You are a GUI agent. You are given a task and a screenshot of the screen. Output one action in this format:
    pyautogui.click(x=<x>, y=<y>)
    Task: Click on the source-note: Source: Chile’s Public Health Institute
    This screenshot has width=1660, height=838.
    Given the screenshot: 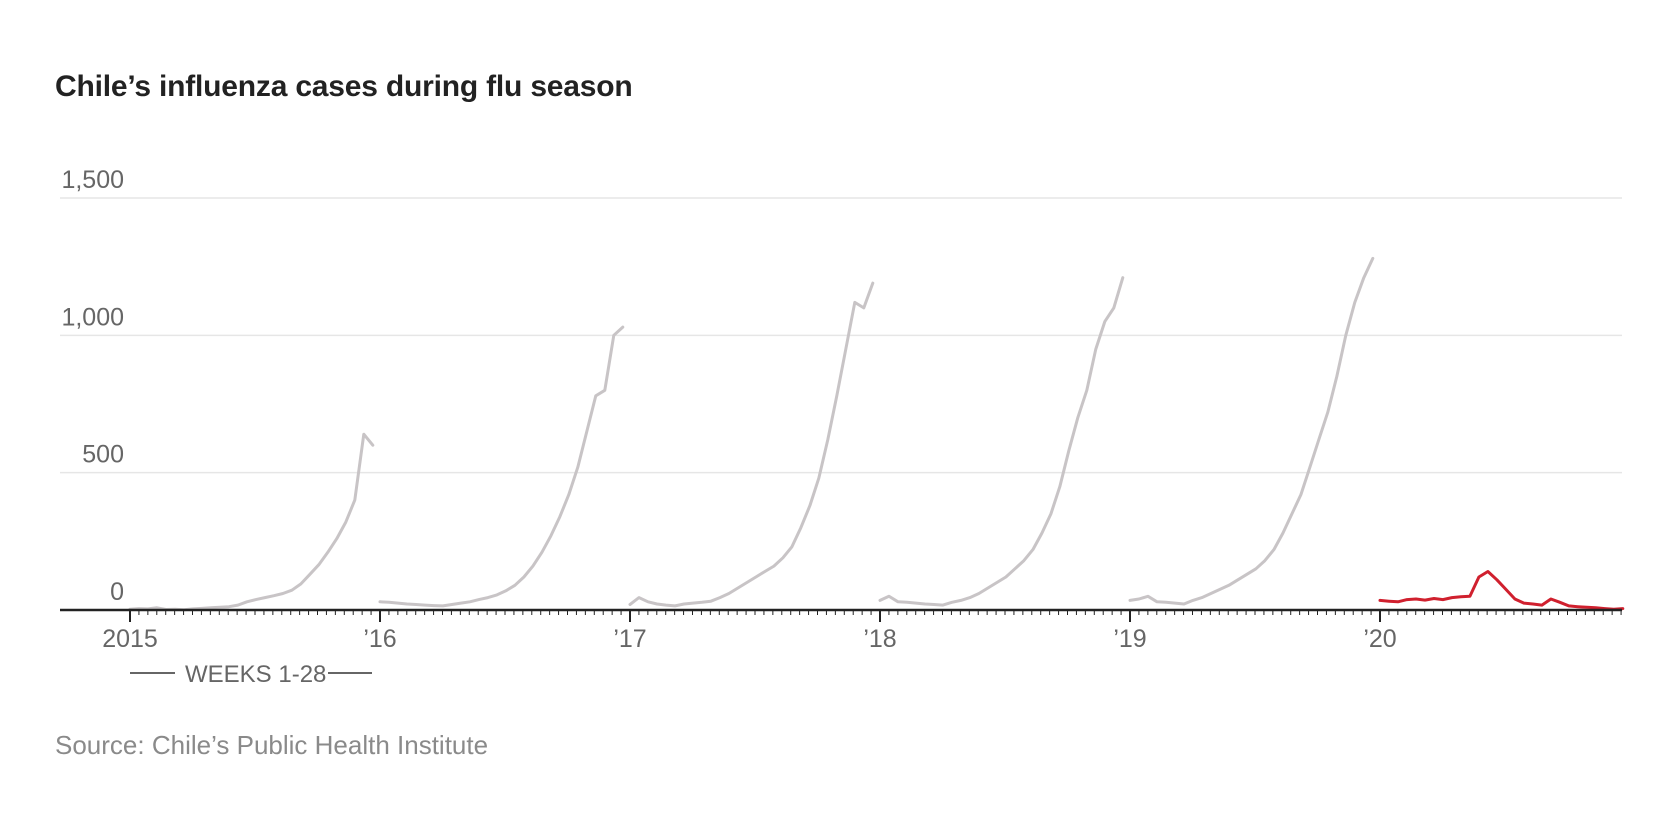 What is the action you would take?
    pyautogui.click(x=272, y=745)
    